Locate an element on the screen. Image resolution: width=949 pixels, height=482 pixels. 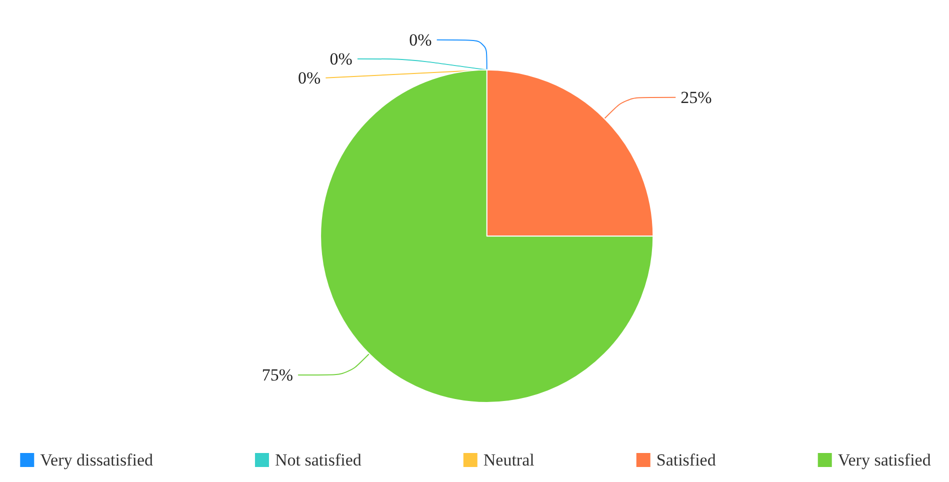
data-label: 25% is located at coordinates (696, 97).